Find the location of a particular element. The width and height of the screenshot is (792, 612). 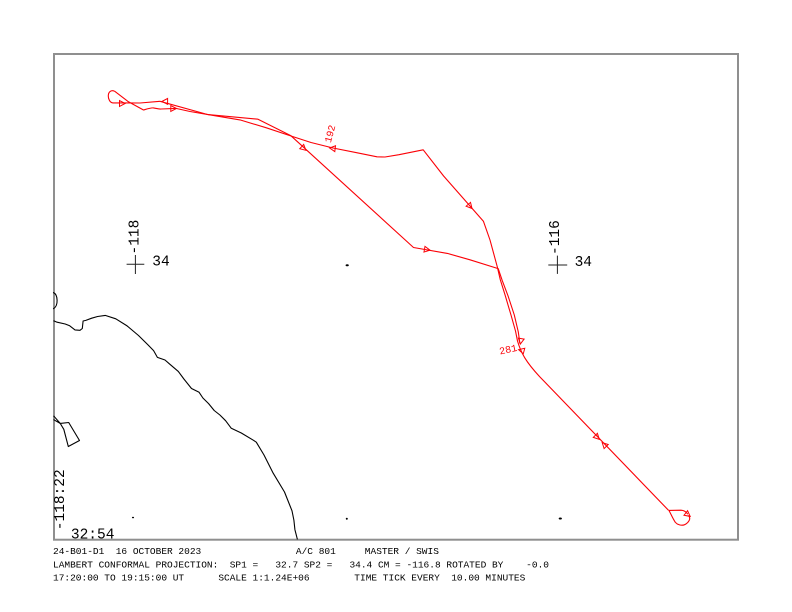

svg-text: 24-B01-D1 16 OCTOBER 2023 is located at coordinates (127, 551).